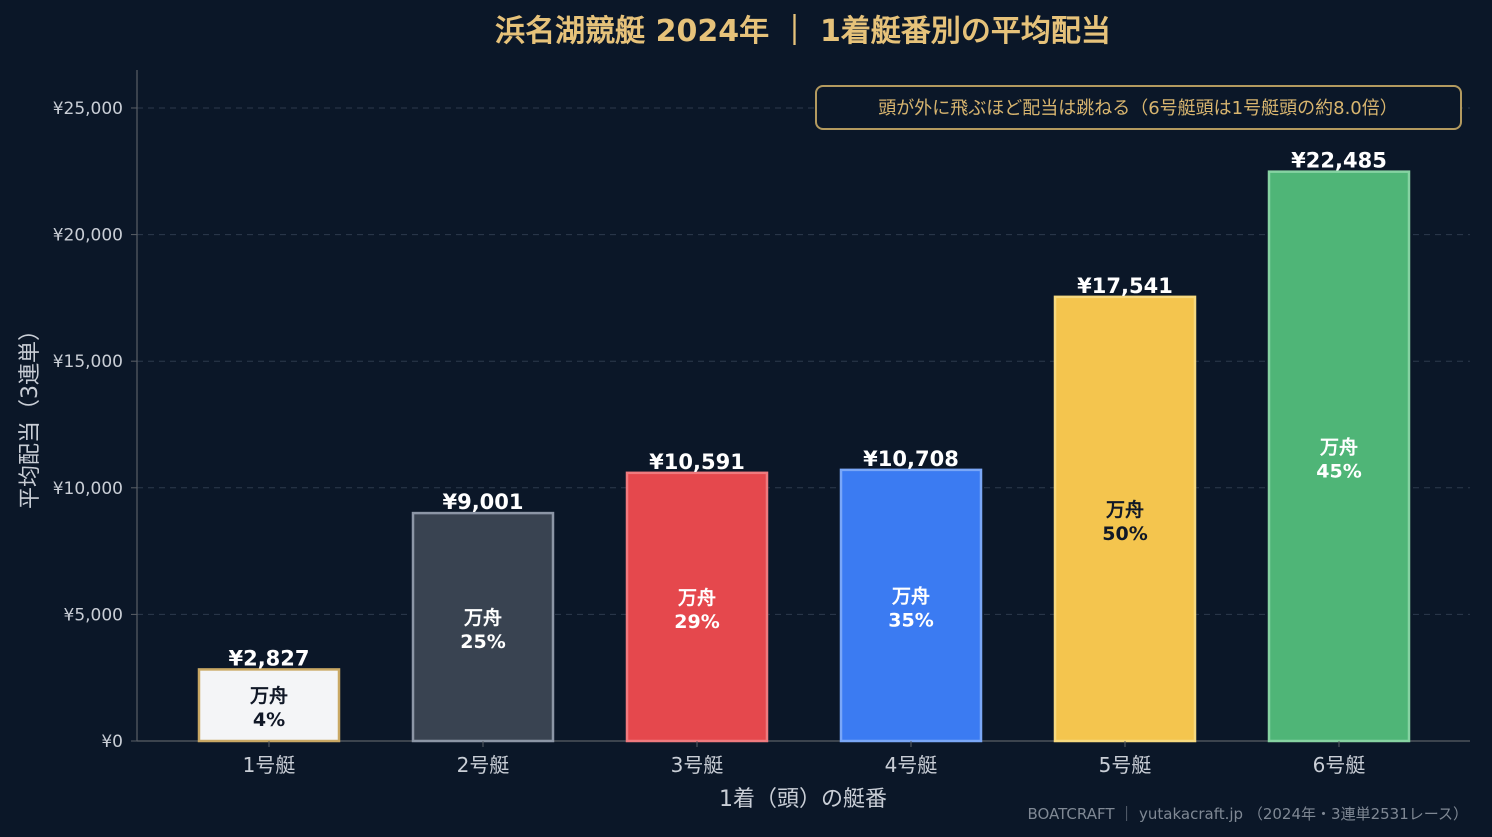  Describe the element at coordinates (482, 642) in the screenshot. I see `bar-inner-percent: 25%` at that location.